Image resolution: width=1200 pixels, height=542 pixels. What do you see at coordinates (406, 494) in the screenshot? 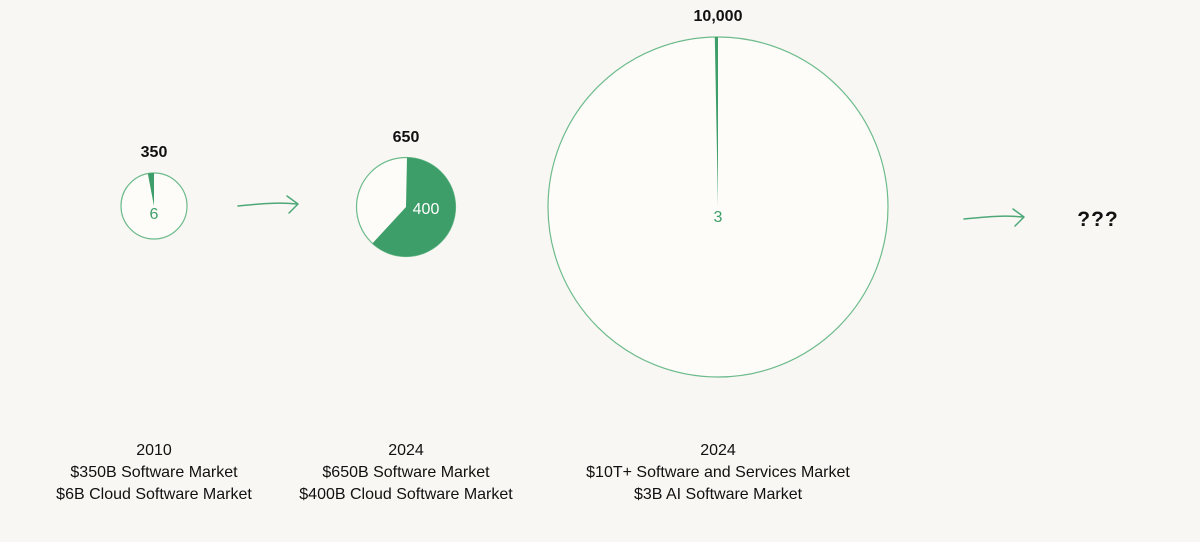
I see `caption-line2: $400B Cloud Software Market` at bounding box center [406, 494].